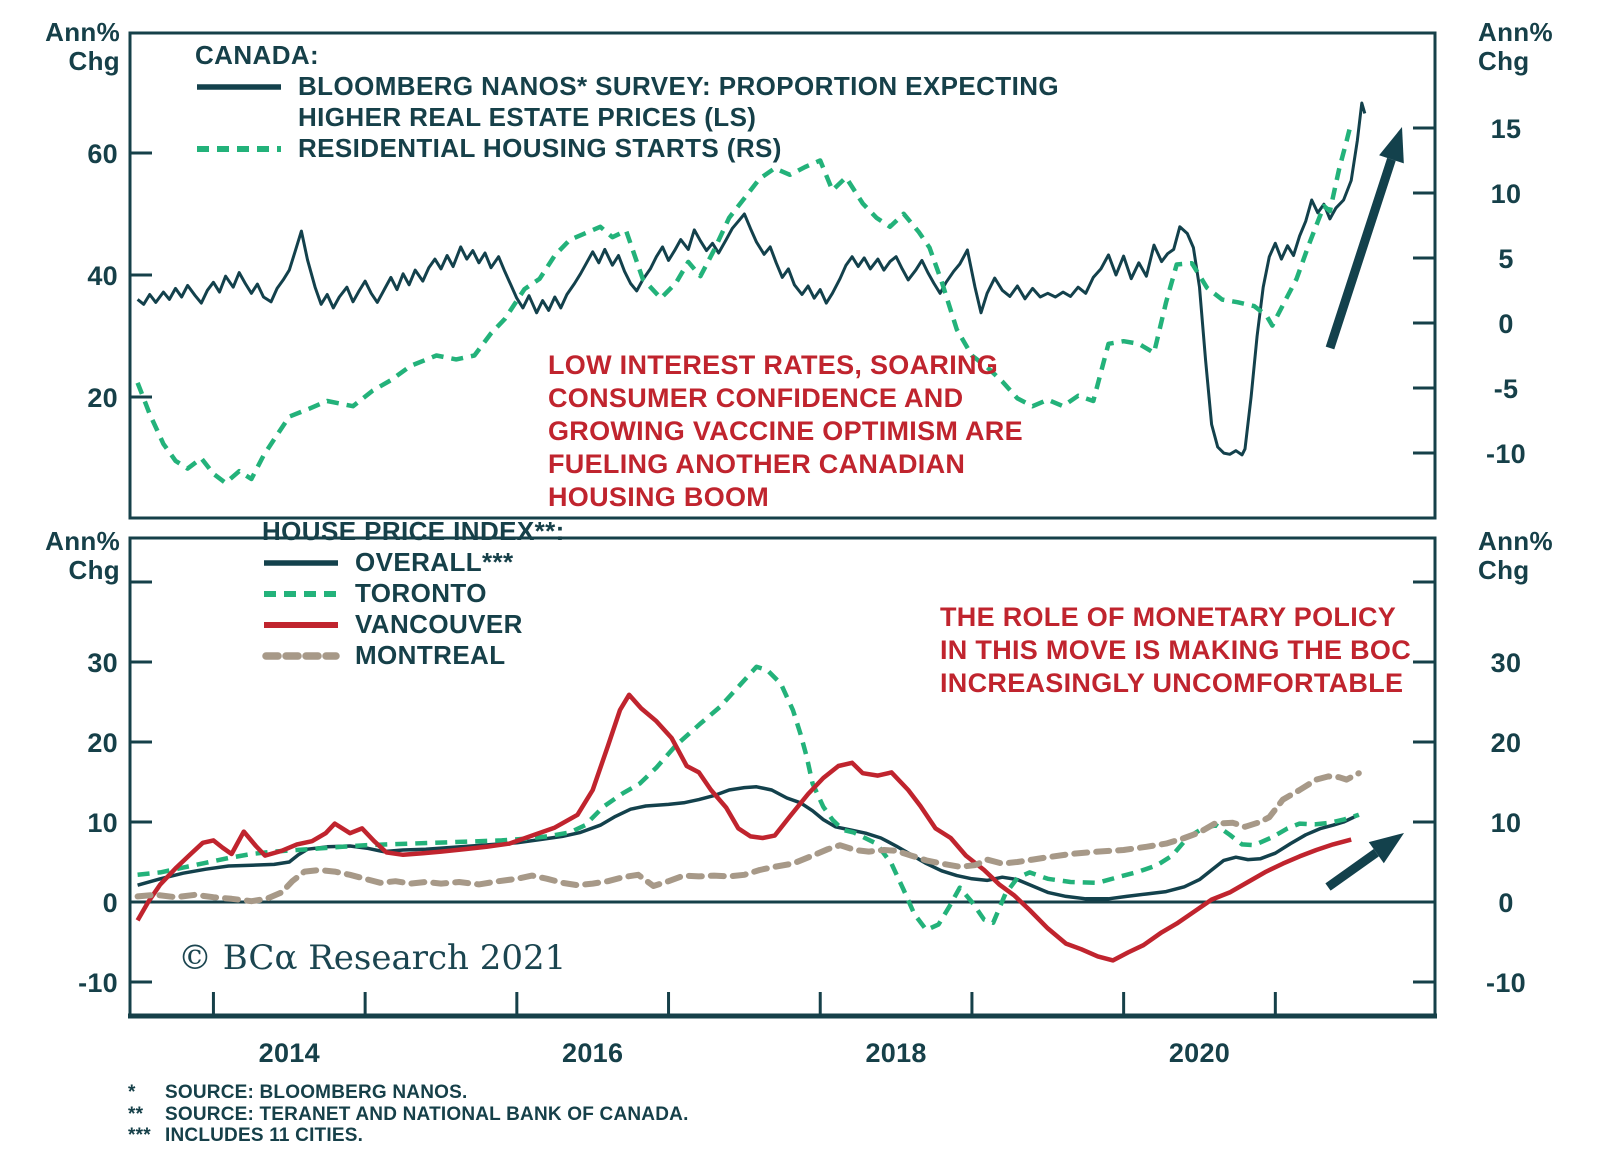  I want to click on legend-item-montreal: MONTREAL, so click(413, 655).